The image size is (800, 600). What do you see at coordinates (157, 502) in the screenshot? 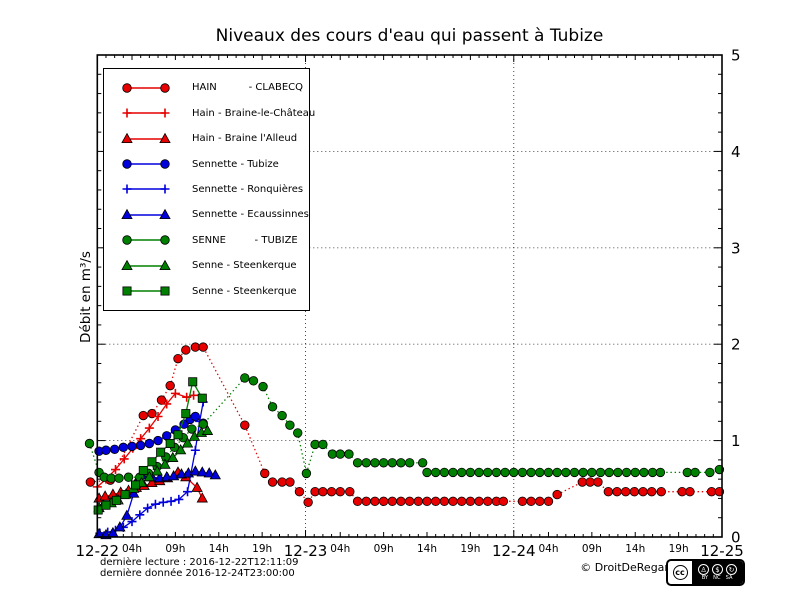
I see `series-sennette-ecaussinnes` at bounding box center [157, 502].